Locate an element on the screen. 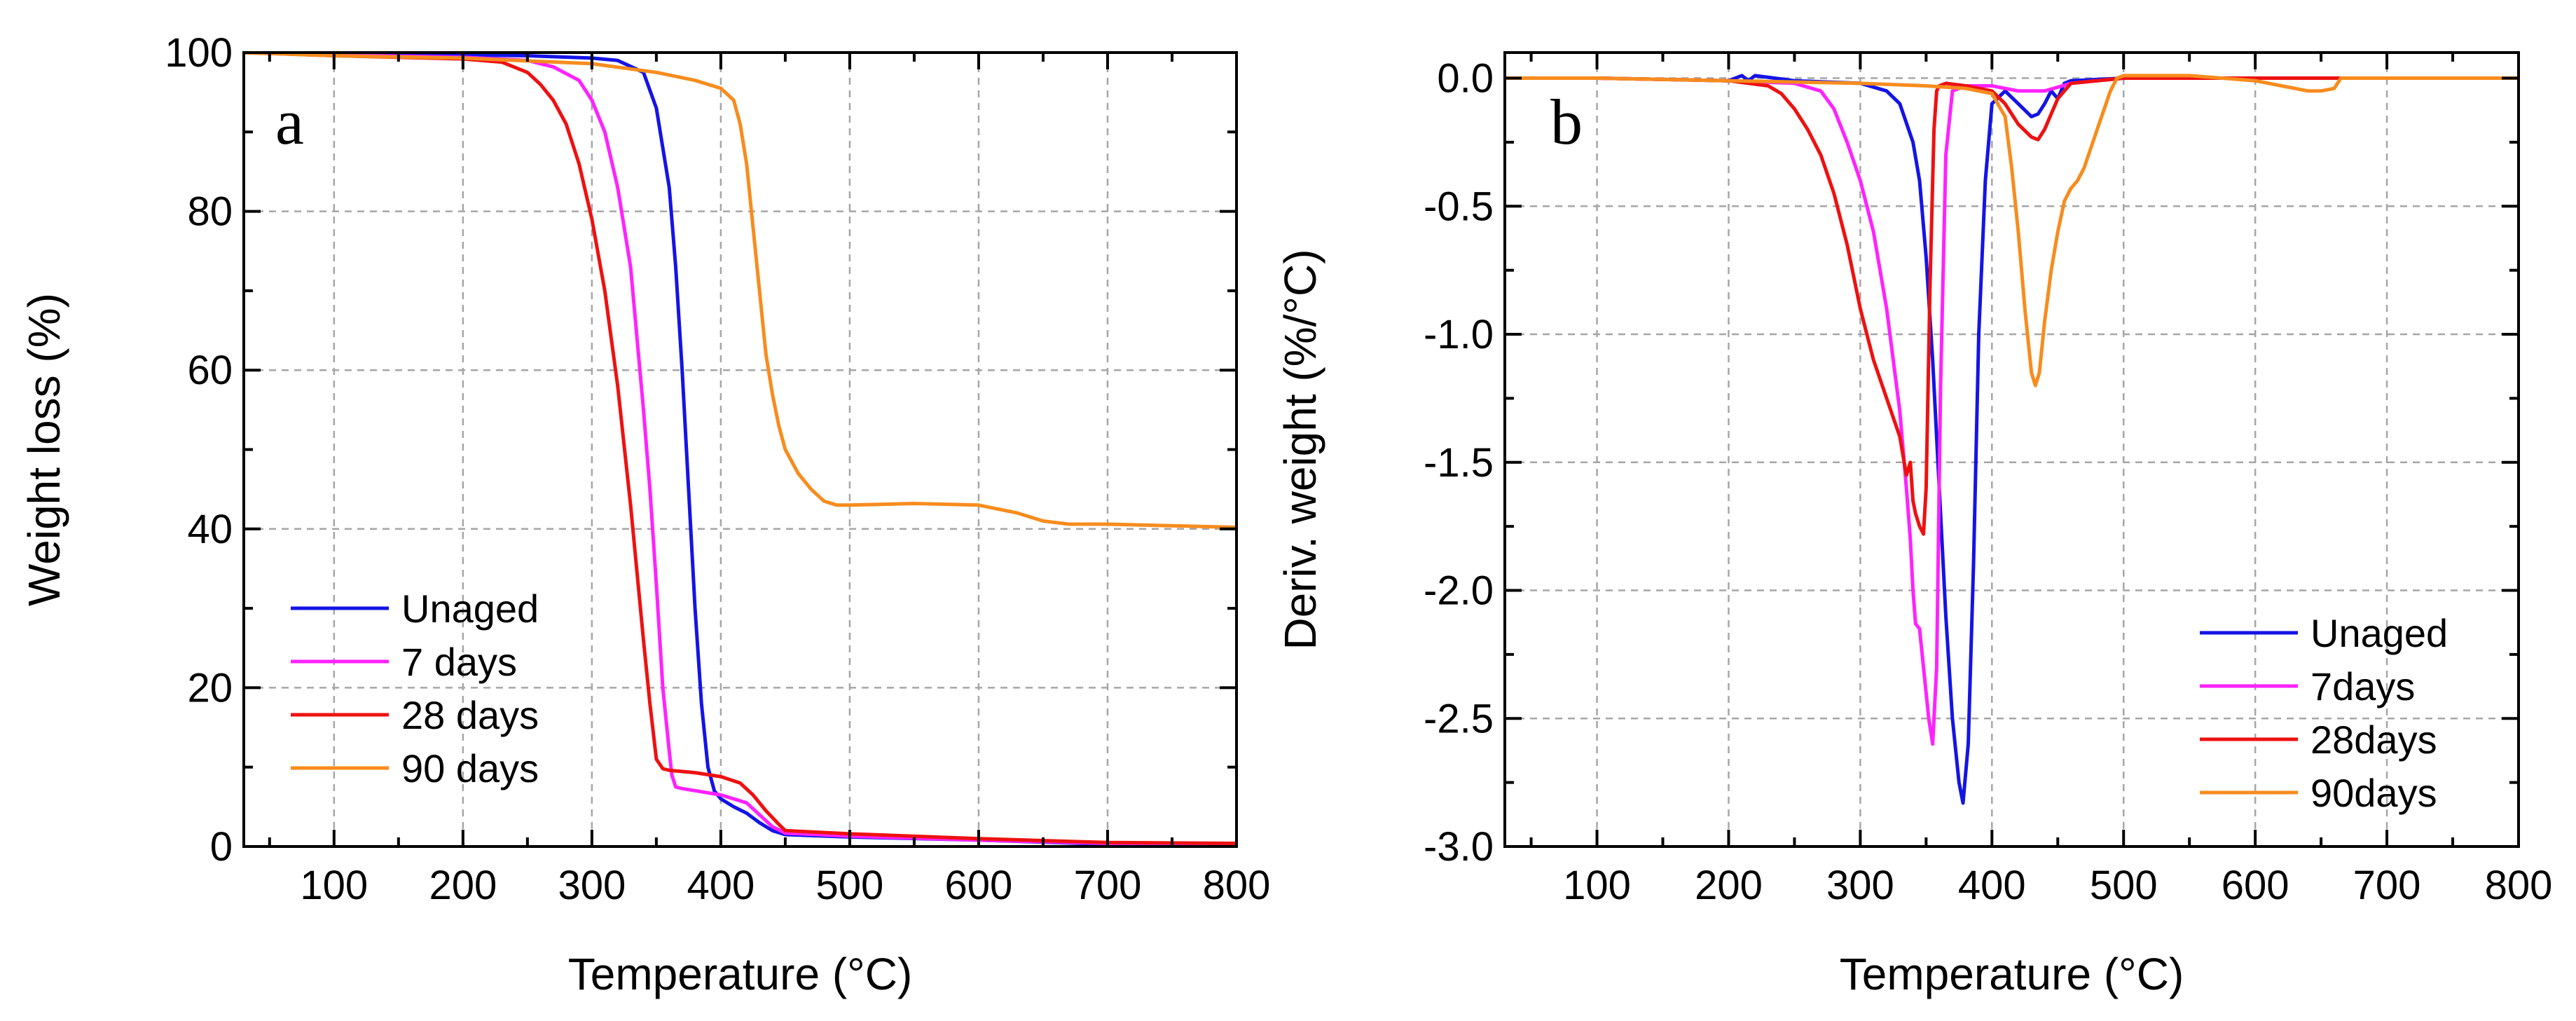  y-tick-label: -1.0 is located at coordinates (1459, 334).